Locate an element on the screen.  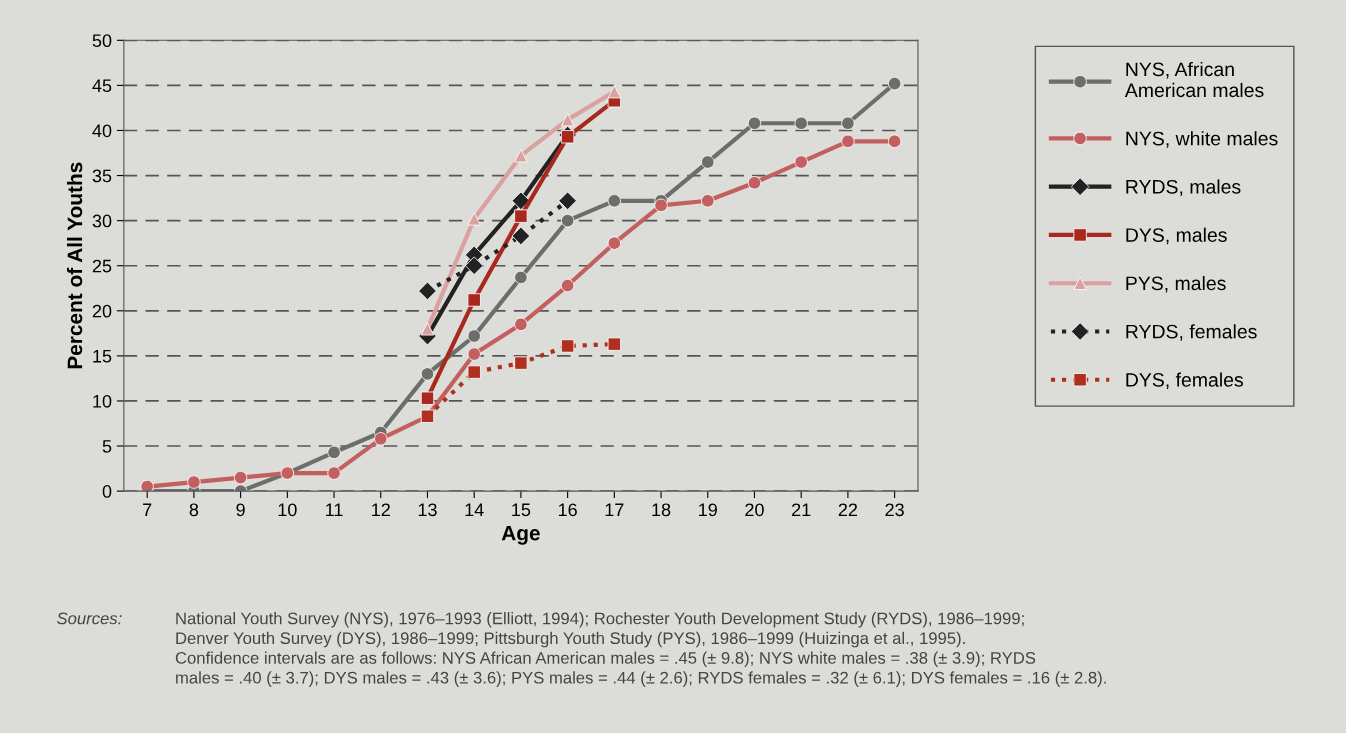
x-tick-label: 18 is located at coordinates (661, 510).